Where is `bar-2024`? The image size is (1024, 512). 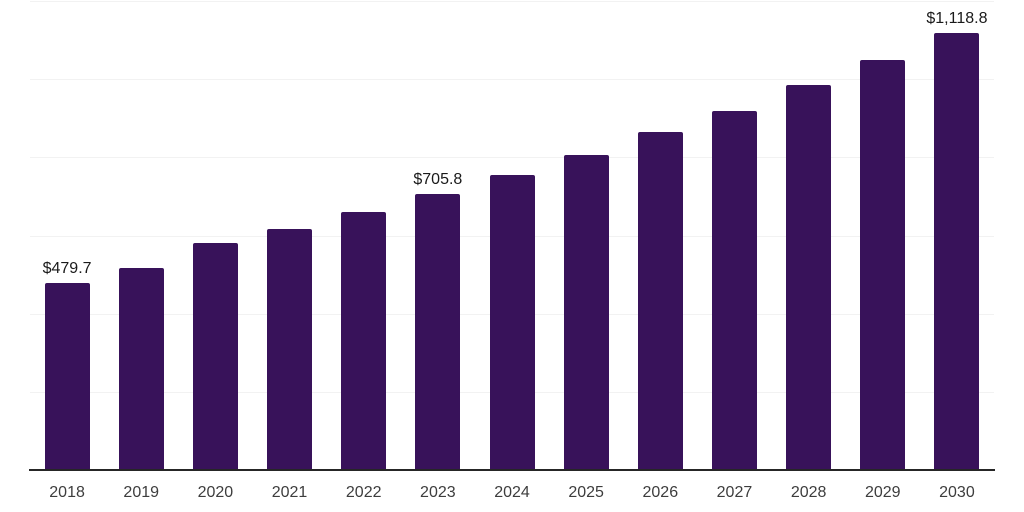
bar-2024 is located at coordinates (512, 322).